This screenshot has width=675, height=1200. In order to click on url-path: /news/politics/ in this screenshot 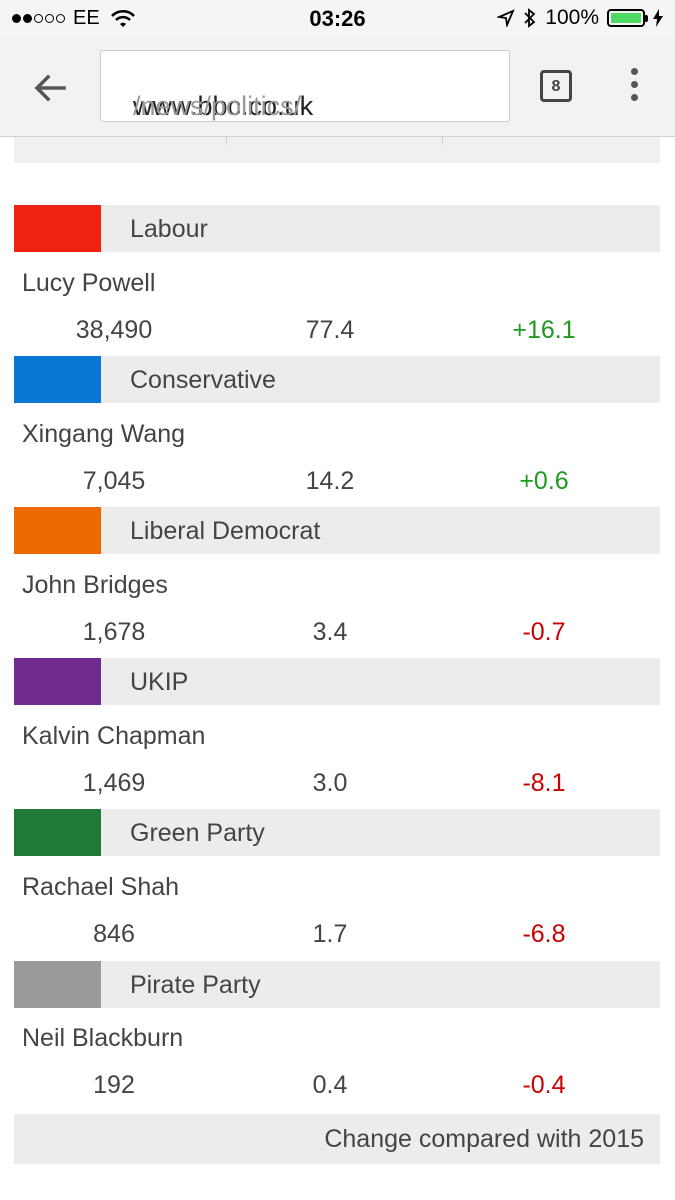, I will do `click(217, 106)`.